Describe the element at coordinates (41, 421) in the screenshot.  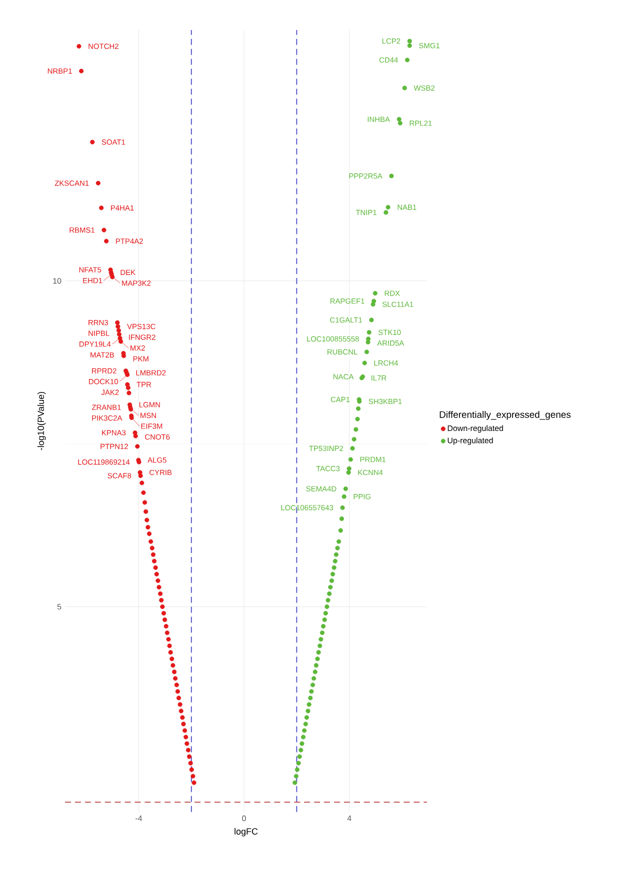
I see `y-axis-title: -log10(PValue)` at that location.